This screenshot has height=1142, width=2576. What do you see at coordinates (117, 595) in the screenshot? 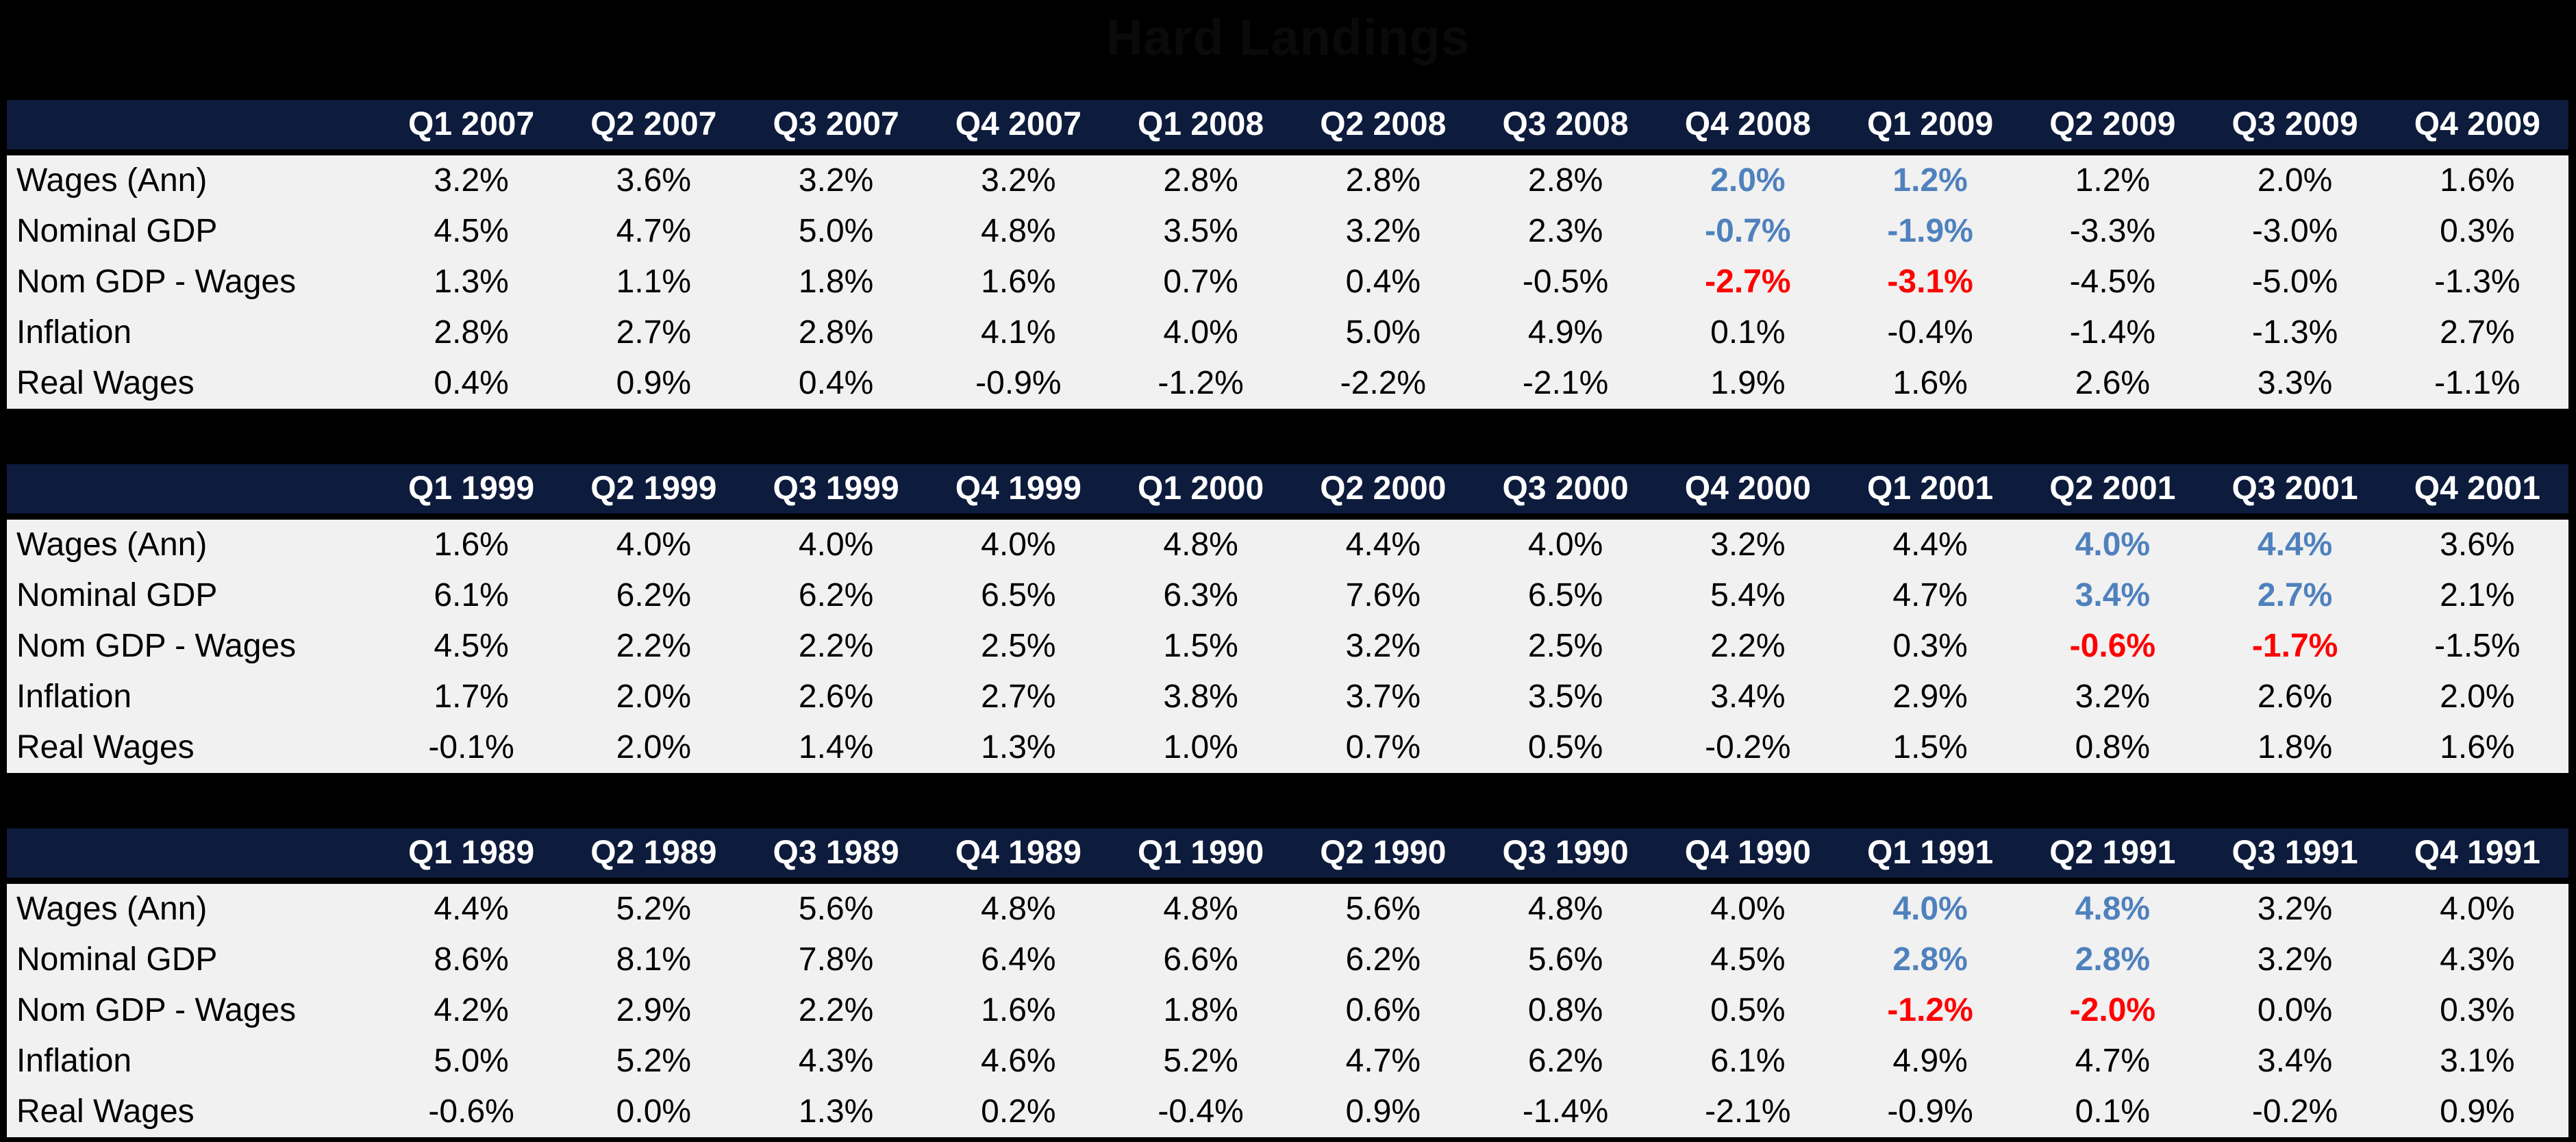
I see `row-label: Nominal GDP` at bounding box center [117, 595].